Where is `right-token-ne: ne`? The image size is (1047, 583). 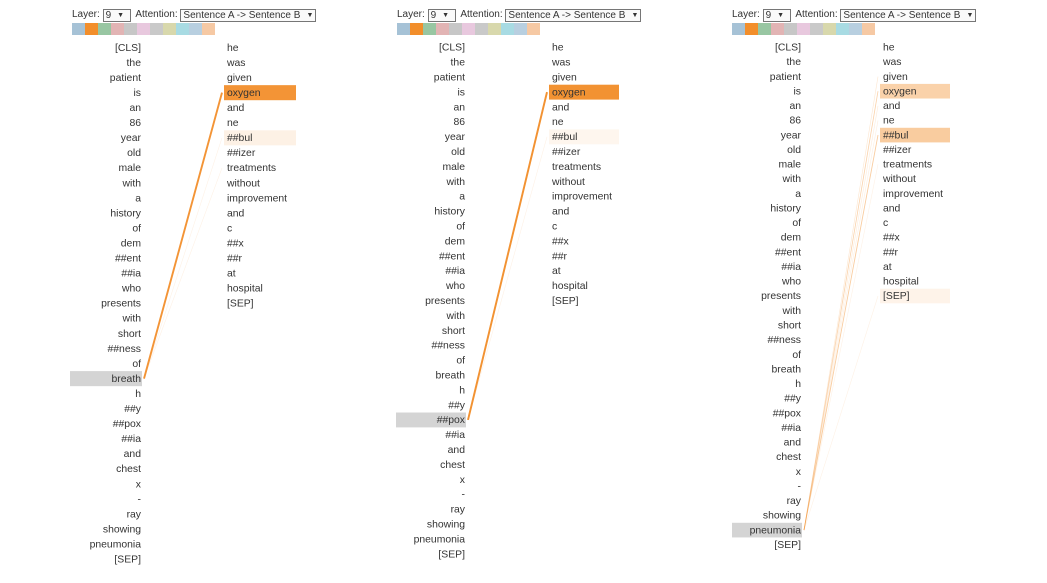 right-token-ne: ne is located at coordinates (233, 123).